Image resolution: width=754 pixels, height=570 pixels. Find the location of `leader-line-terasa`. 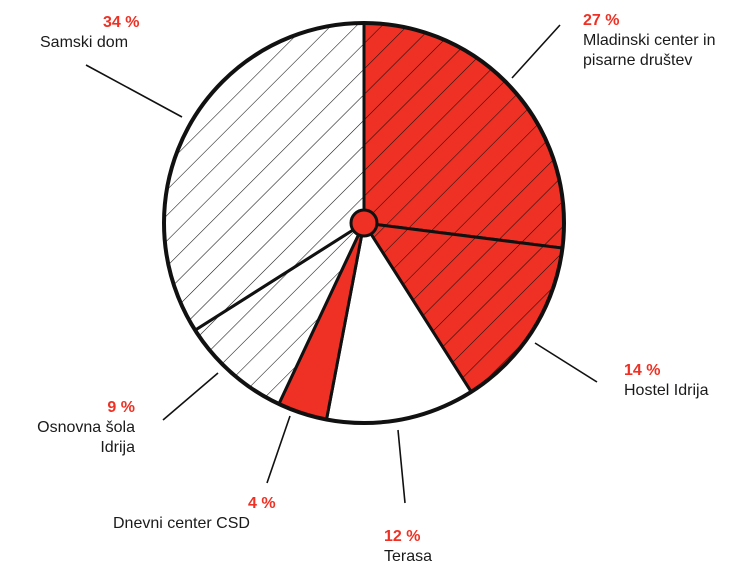

leader-line-terasa is located at coordinates (401, 466).